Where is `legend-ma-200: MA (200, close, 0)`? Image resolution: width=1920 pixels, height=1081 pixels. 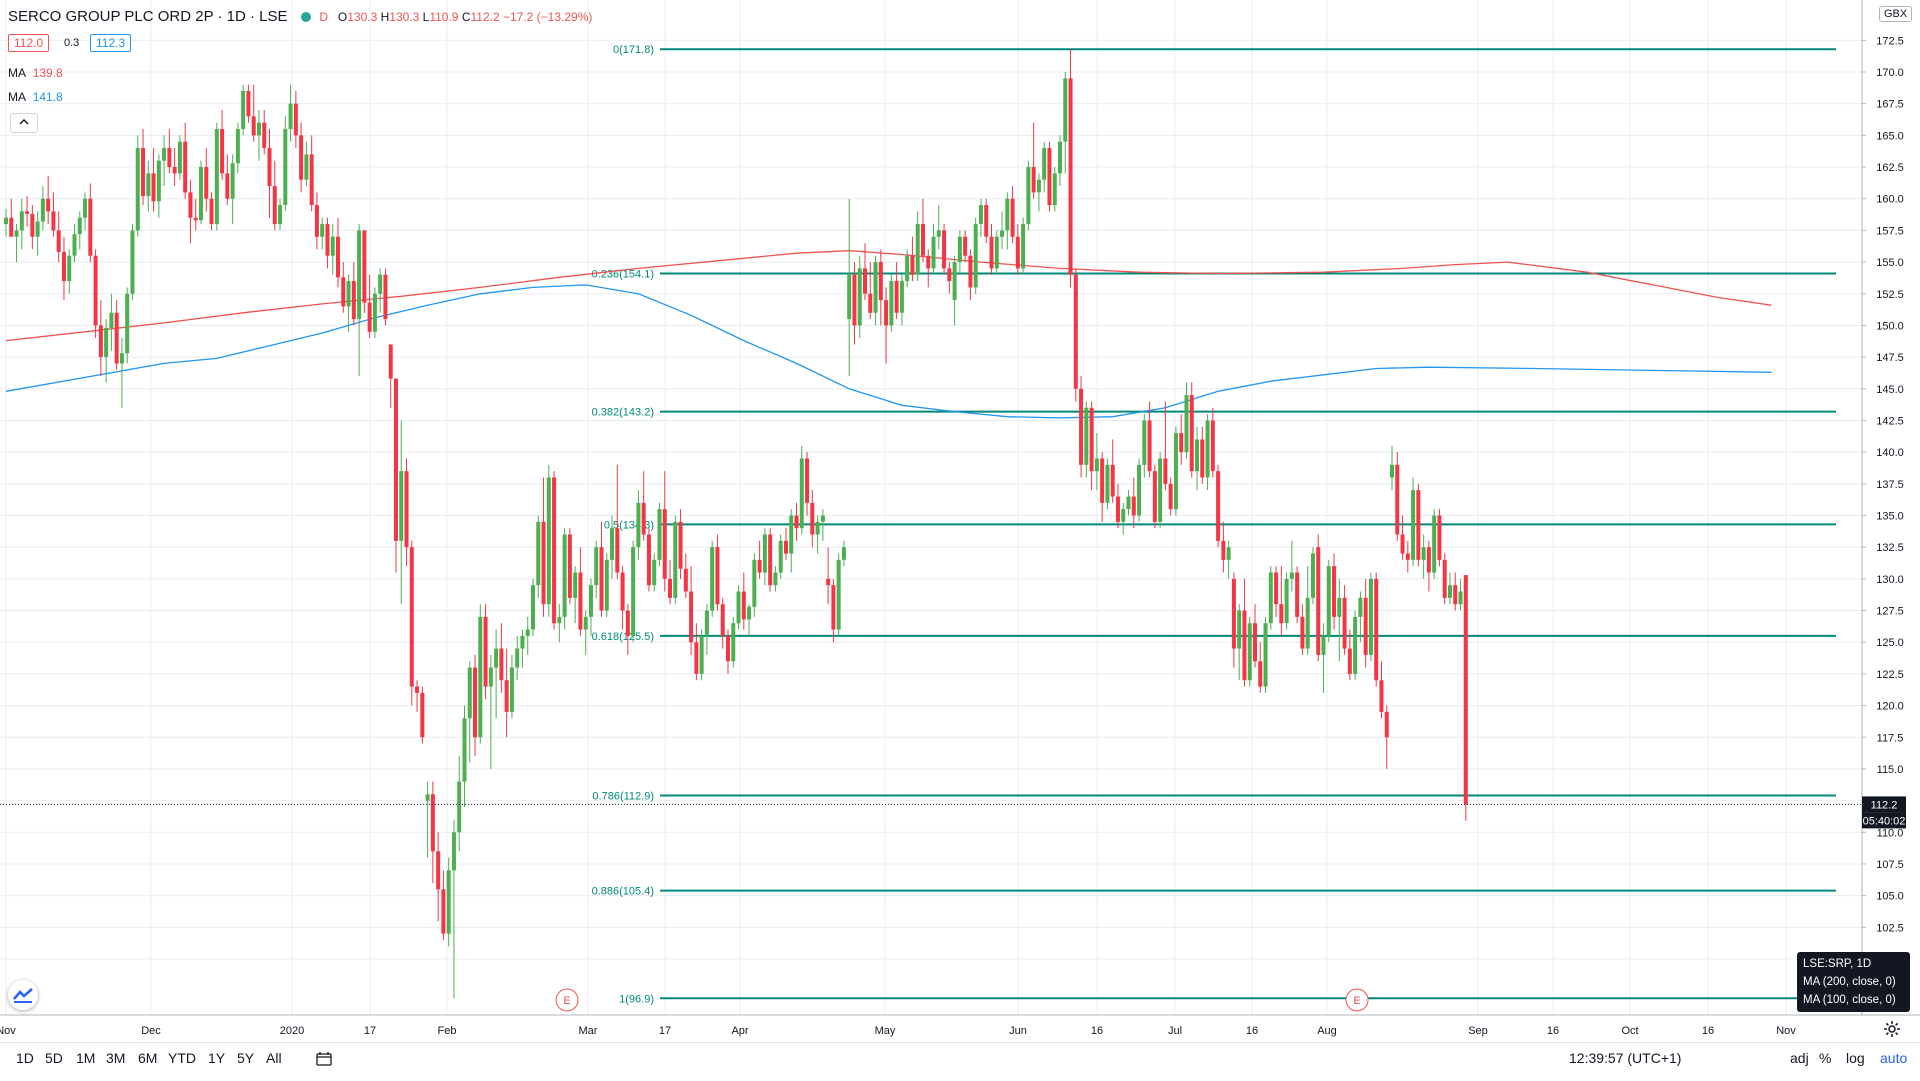 legend-ma-200: MA (200, close, 0) is located at coordinates (1849, 982).